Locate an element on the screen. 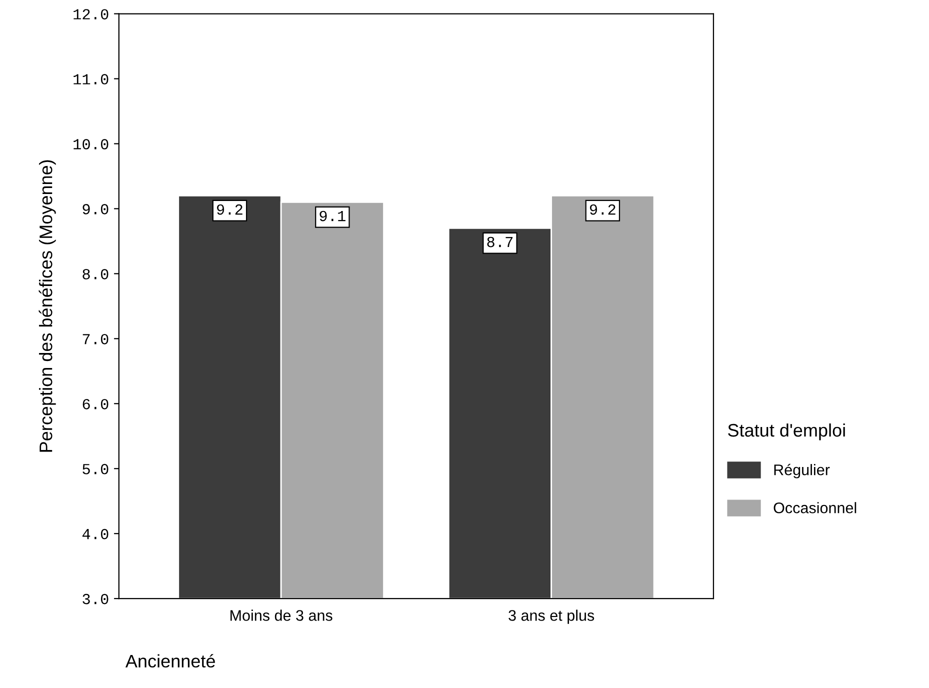 This screenshot has height=688, width=929. legend-label: Occasionnel is located at coordinates (815, 508).